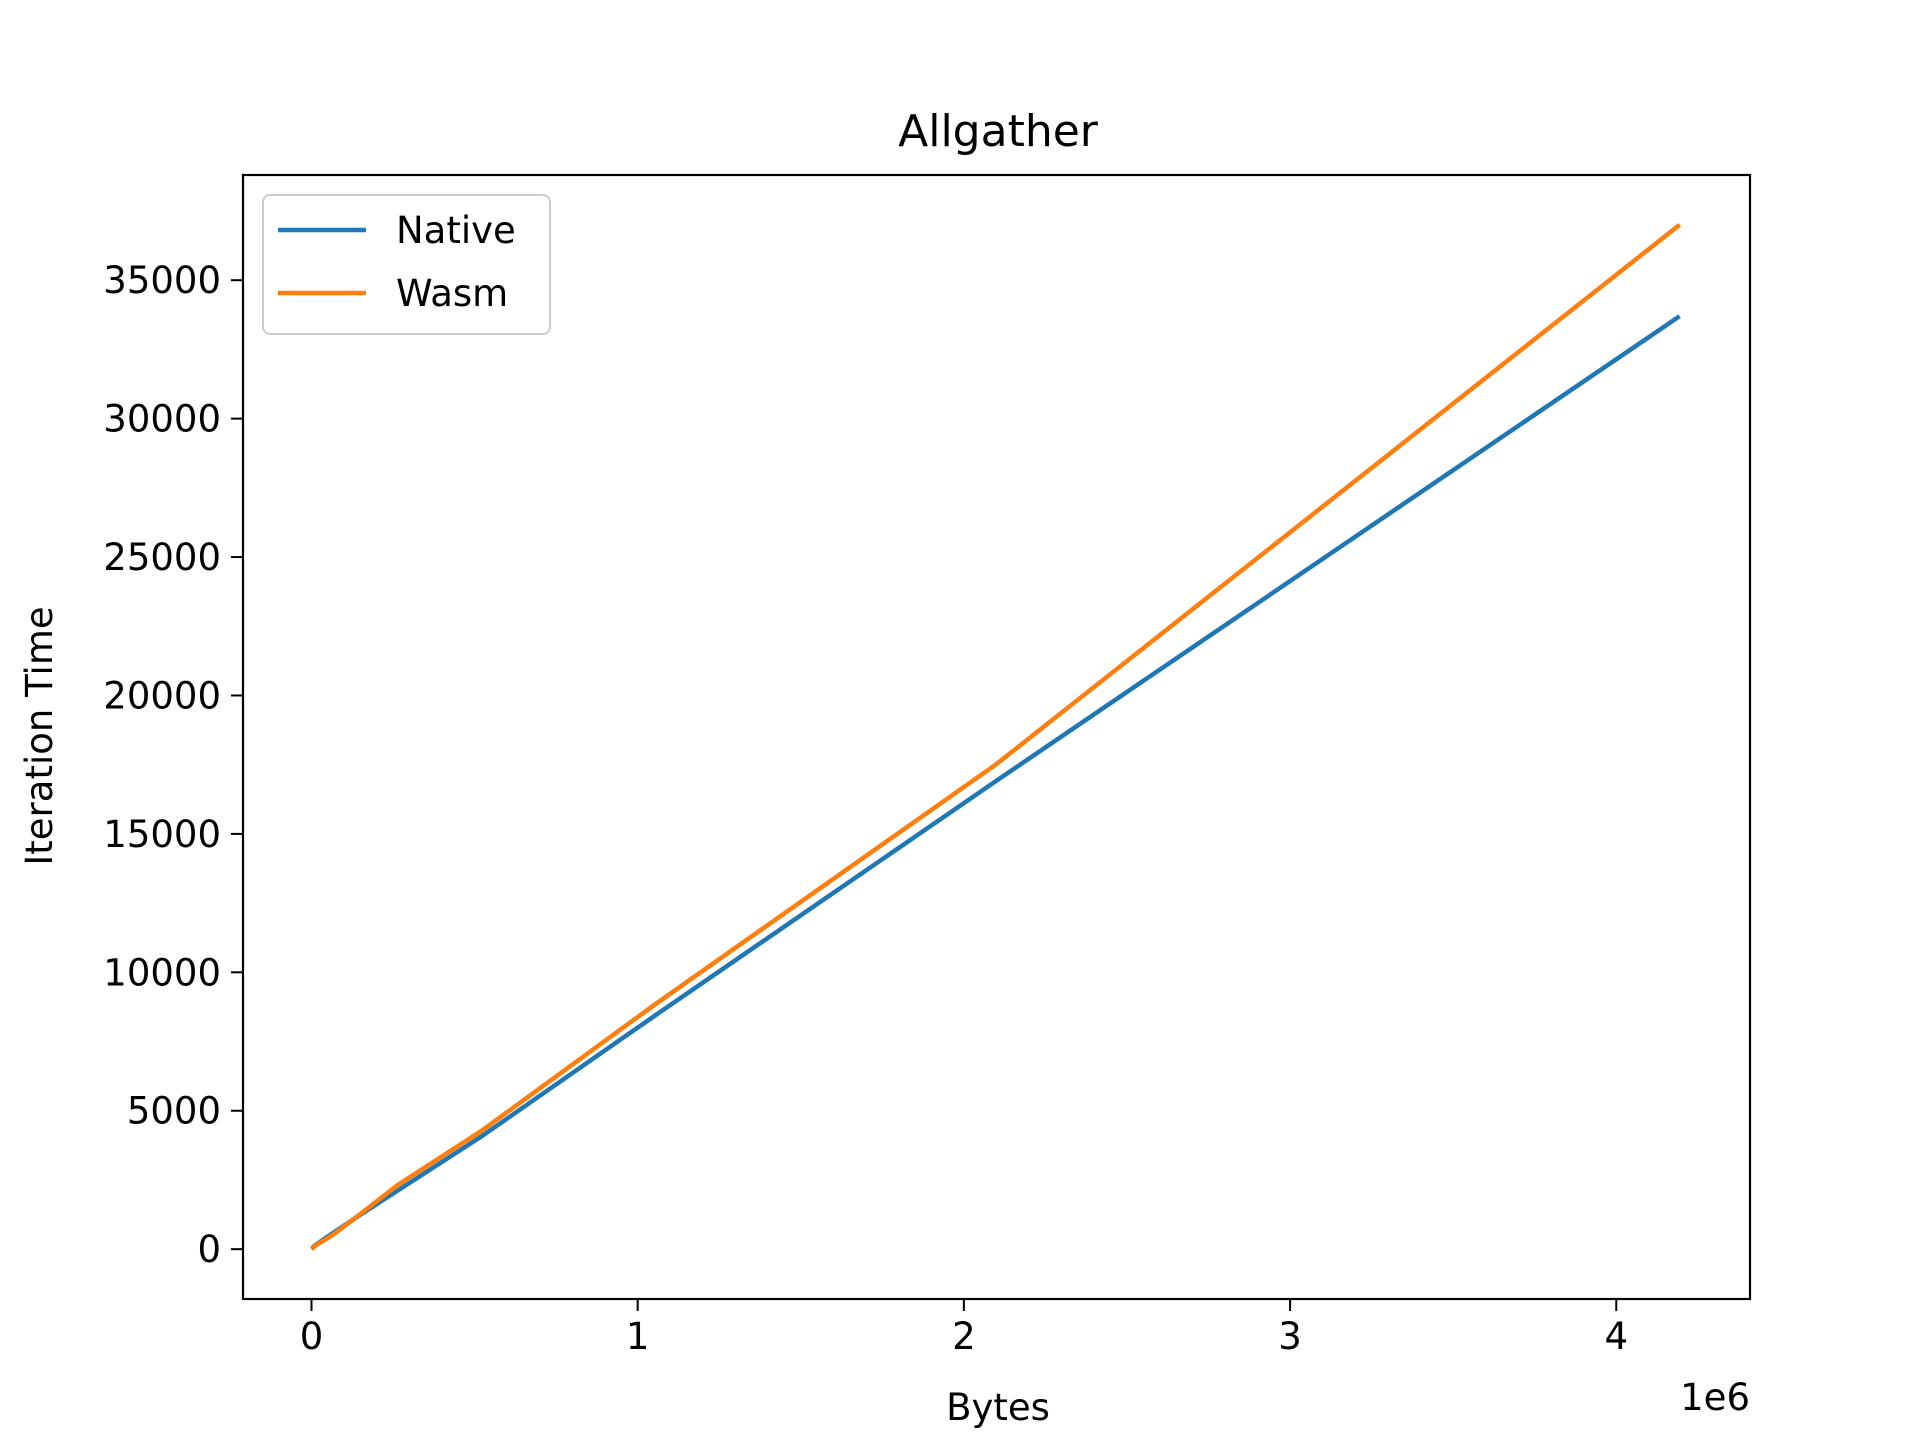 The width and height of the screenshot is (1920, 1440). I want to click on legend-label-wasm: Wasm, so click(452, 293).